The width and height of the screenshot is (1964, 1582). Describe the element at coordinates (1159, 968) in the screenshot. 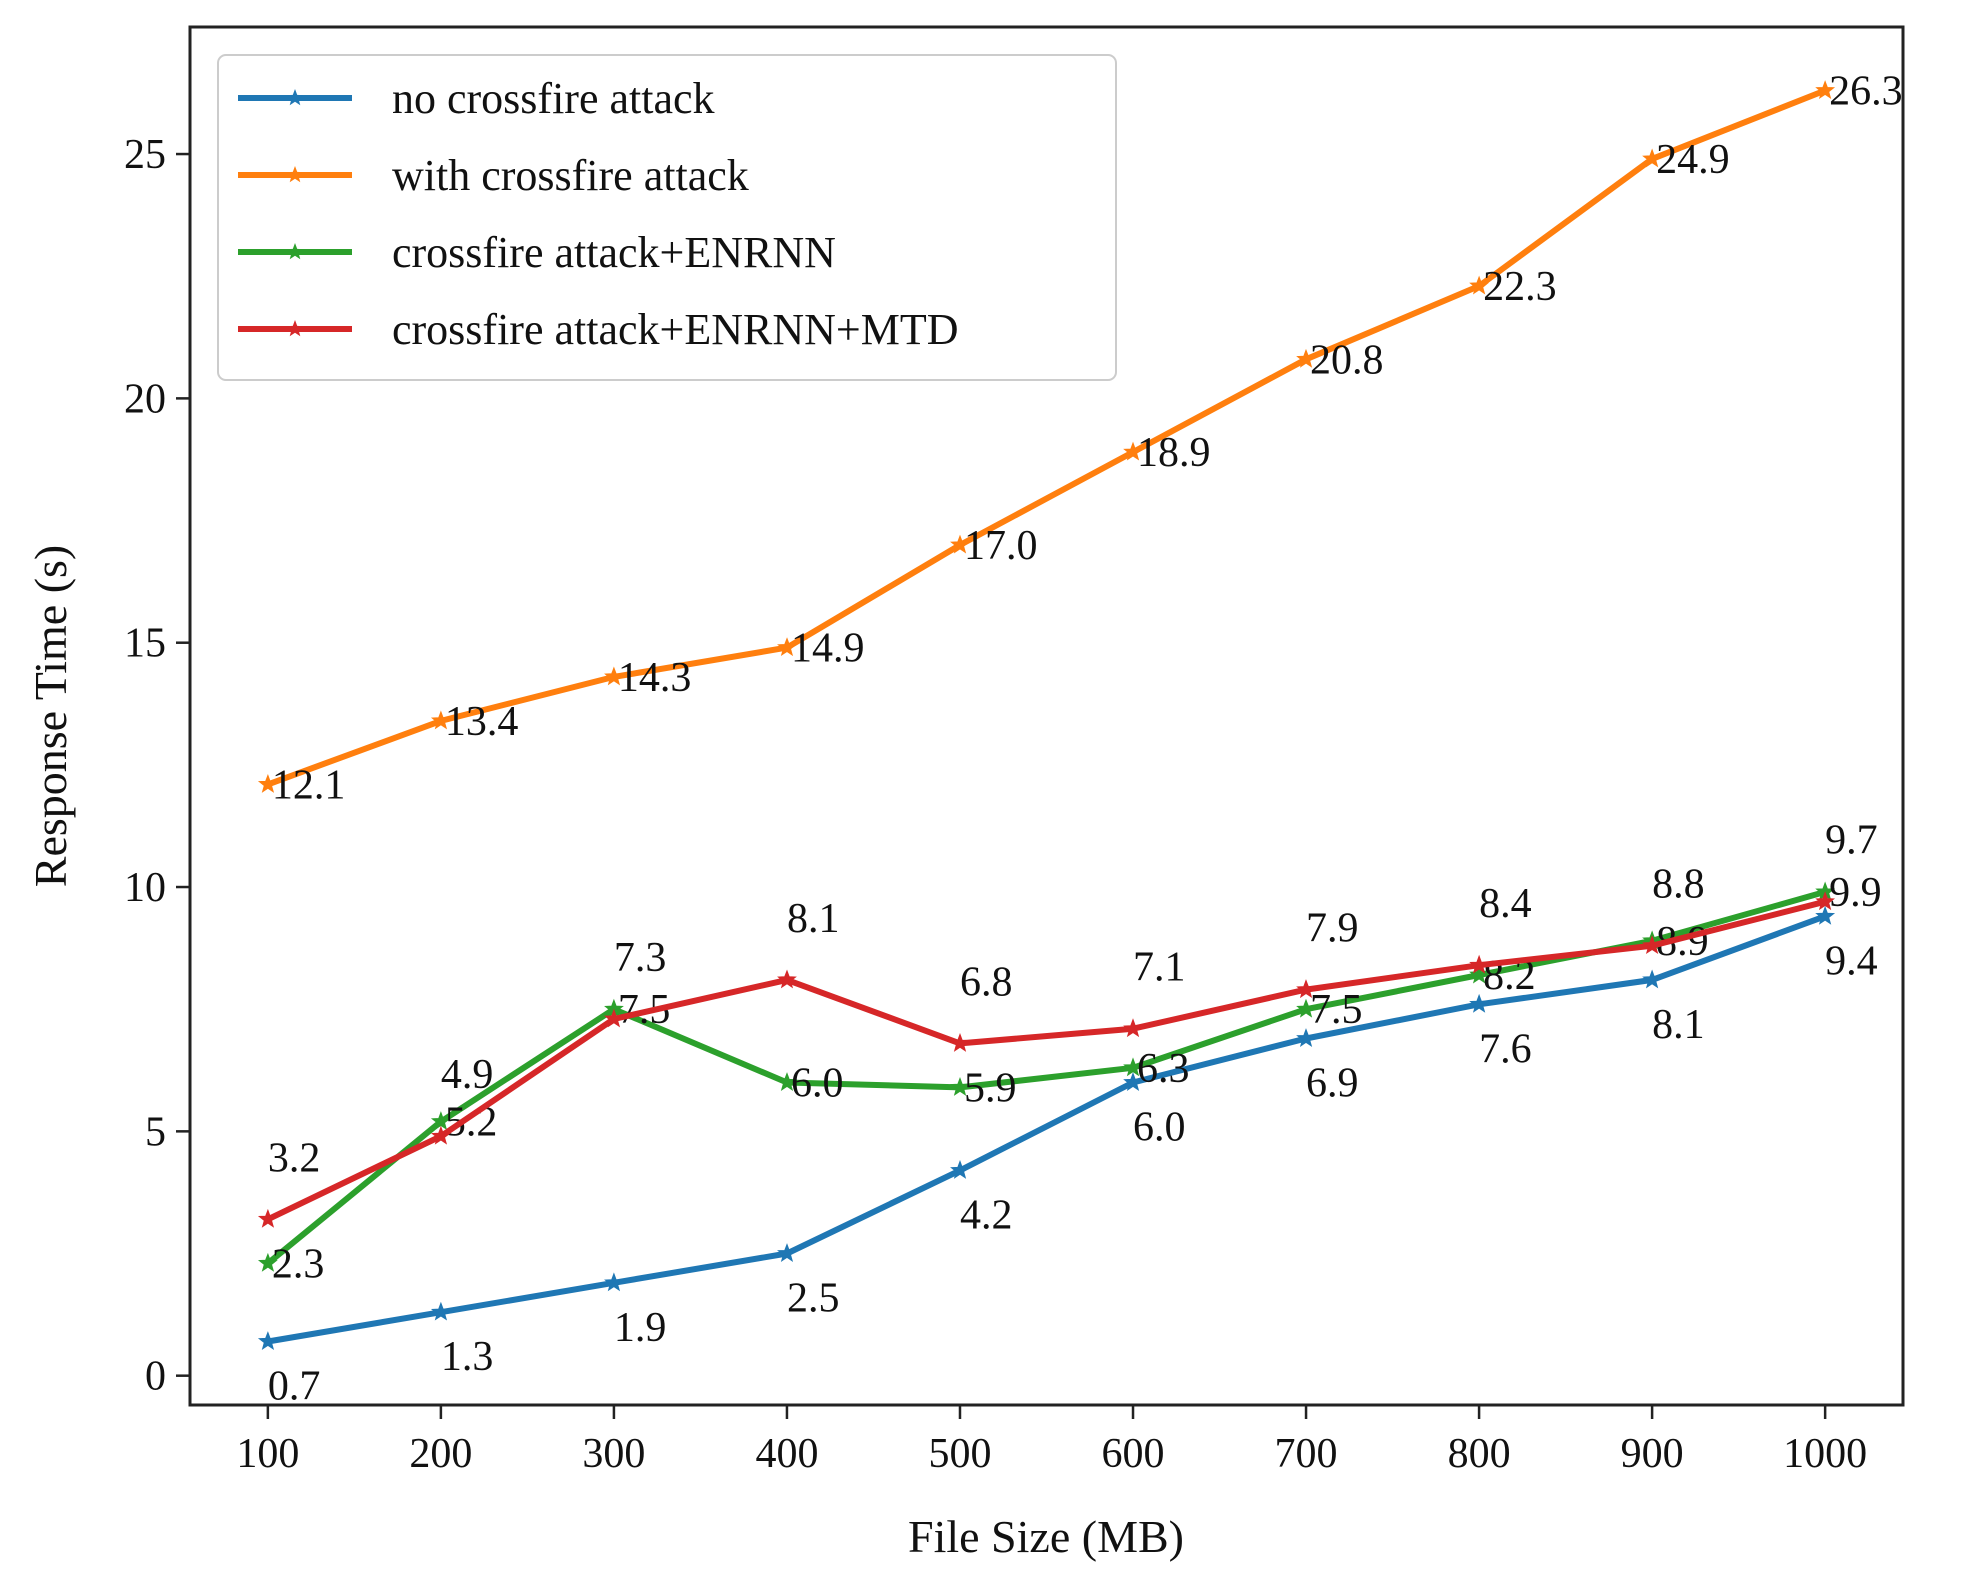

I see `data-label: 7.1` at that location.